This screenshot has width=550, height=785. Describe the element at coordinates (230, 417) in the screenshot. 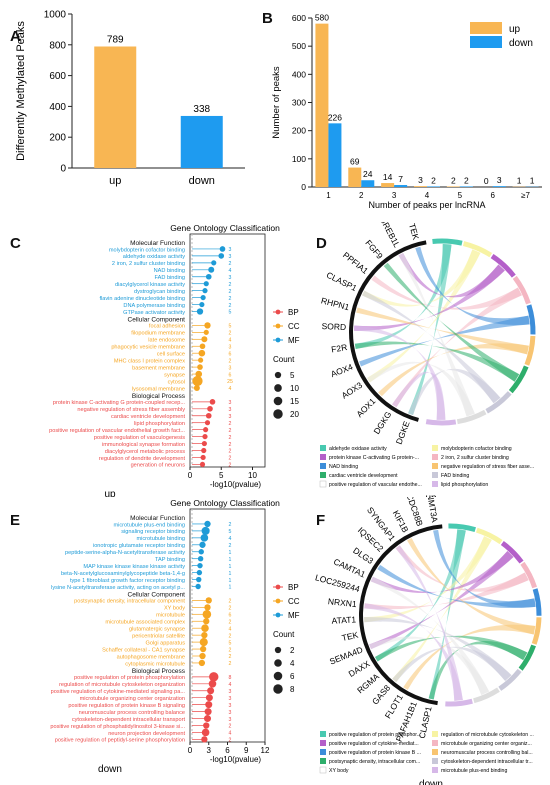

I see `count-label: 3` at that location.